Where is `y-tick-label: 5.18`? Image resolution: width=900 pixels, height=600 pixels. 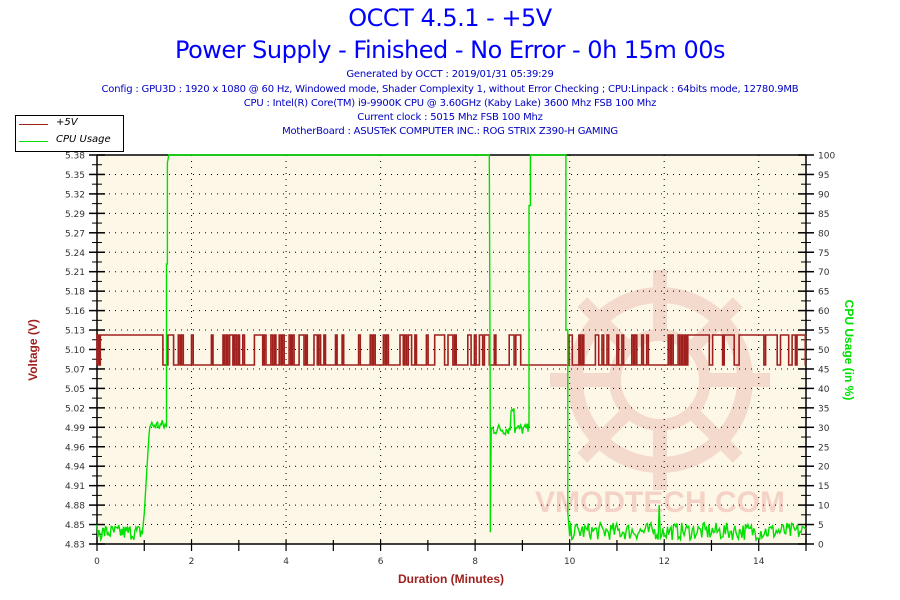
y-tick-label: 5.18 is located at coordinates (75, 293).